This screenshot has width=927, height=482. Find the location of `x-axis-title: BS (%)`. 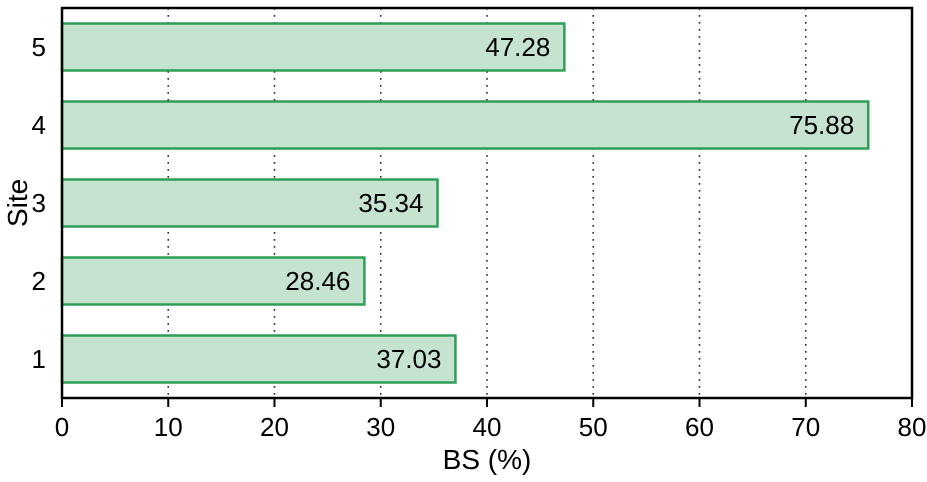

x-axis-title: BS (%) is located at coordinates (487, 459).